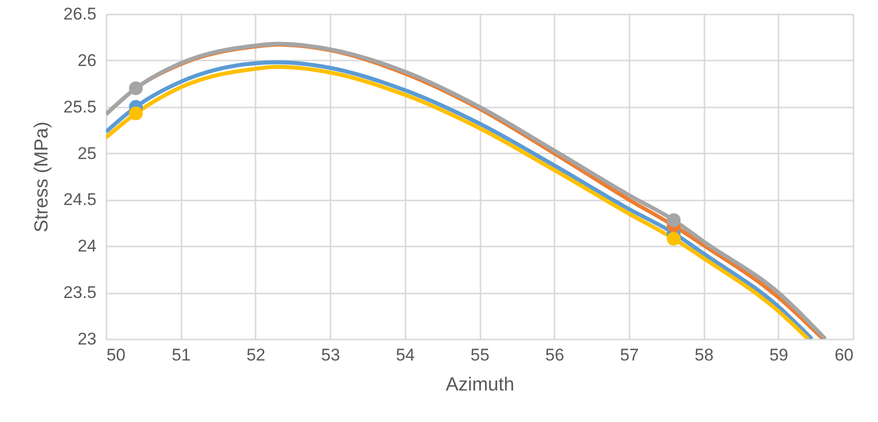  What do you see at coordinates (181, 355) in the screenshot?
I see `x-tick-label: 51` at bounding box center [181, 355].